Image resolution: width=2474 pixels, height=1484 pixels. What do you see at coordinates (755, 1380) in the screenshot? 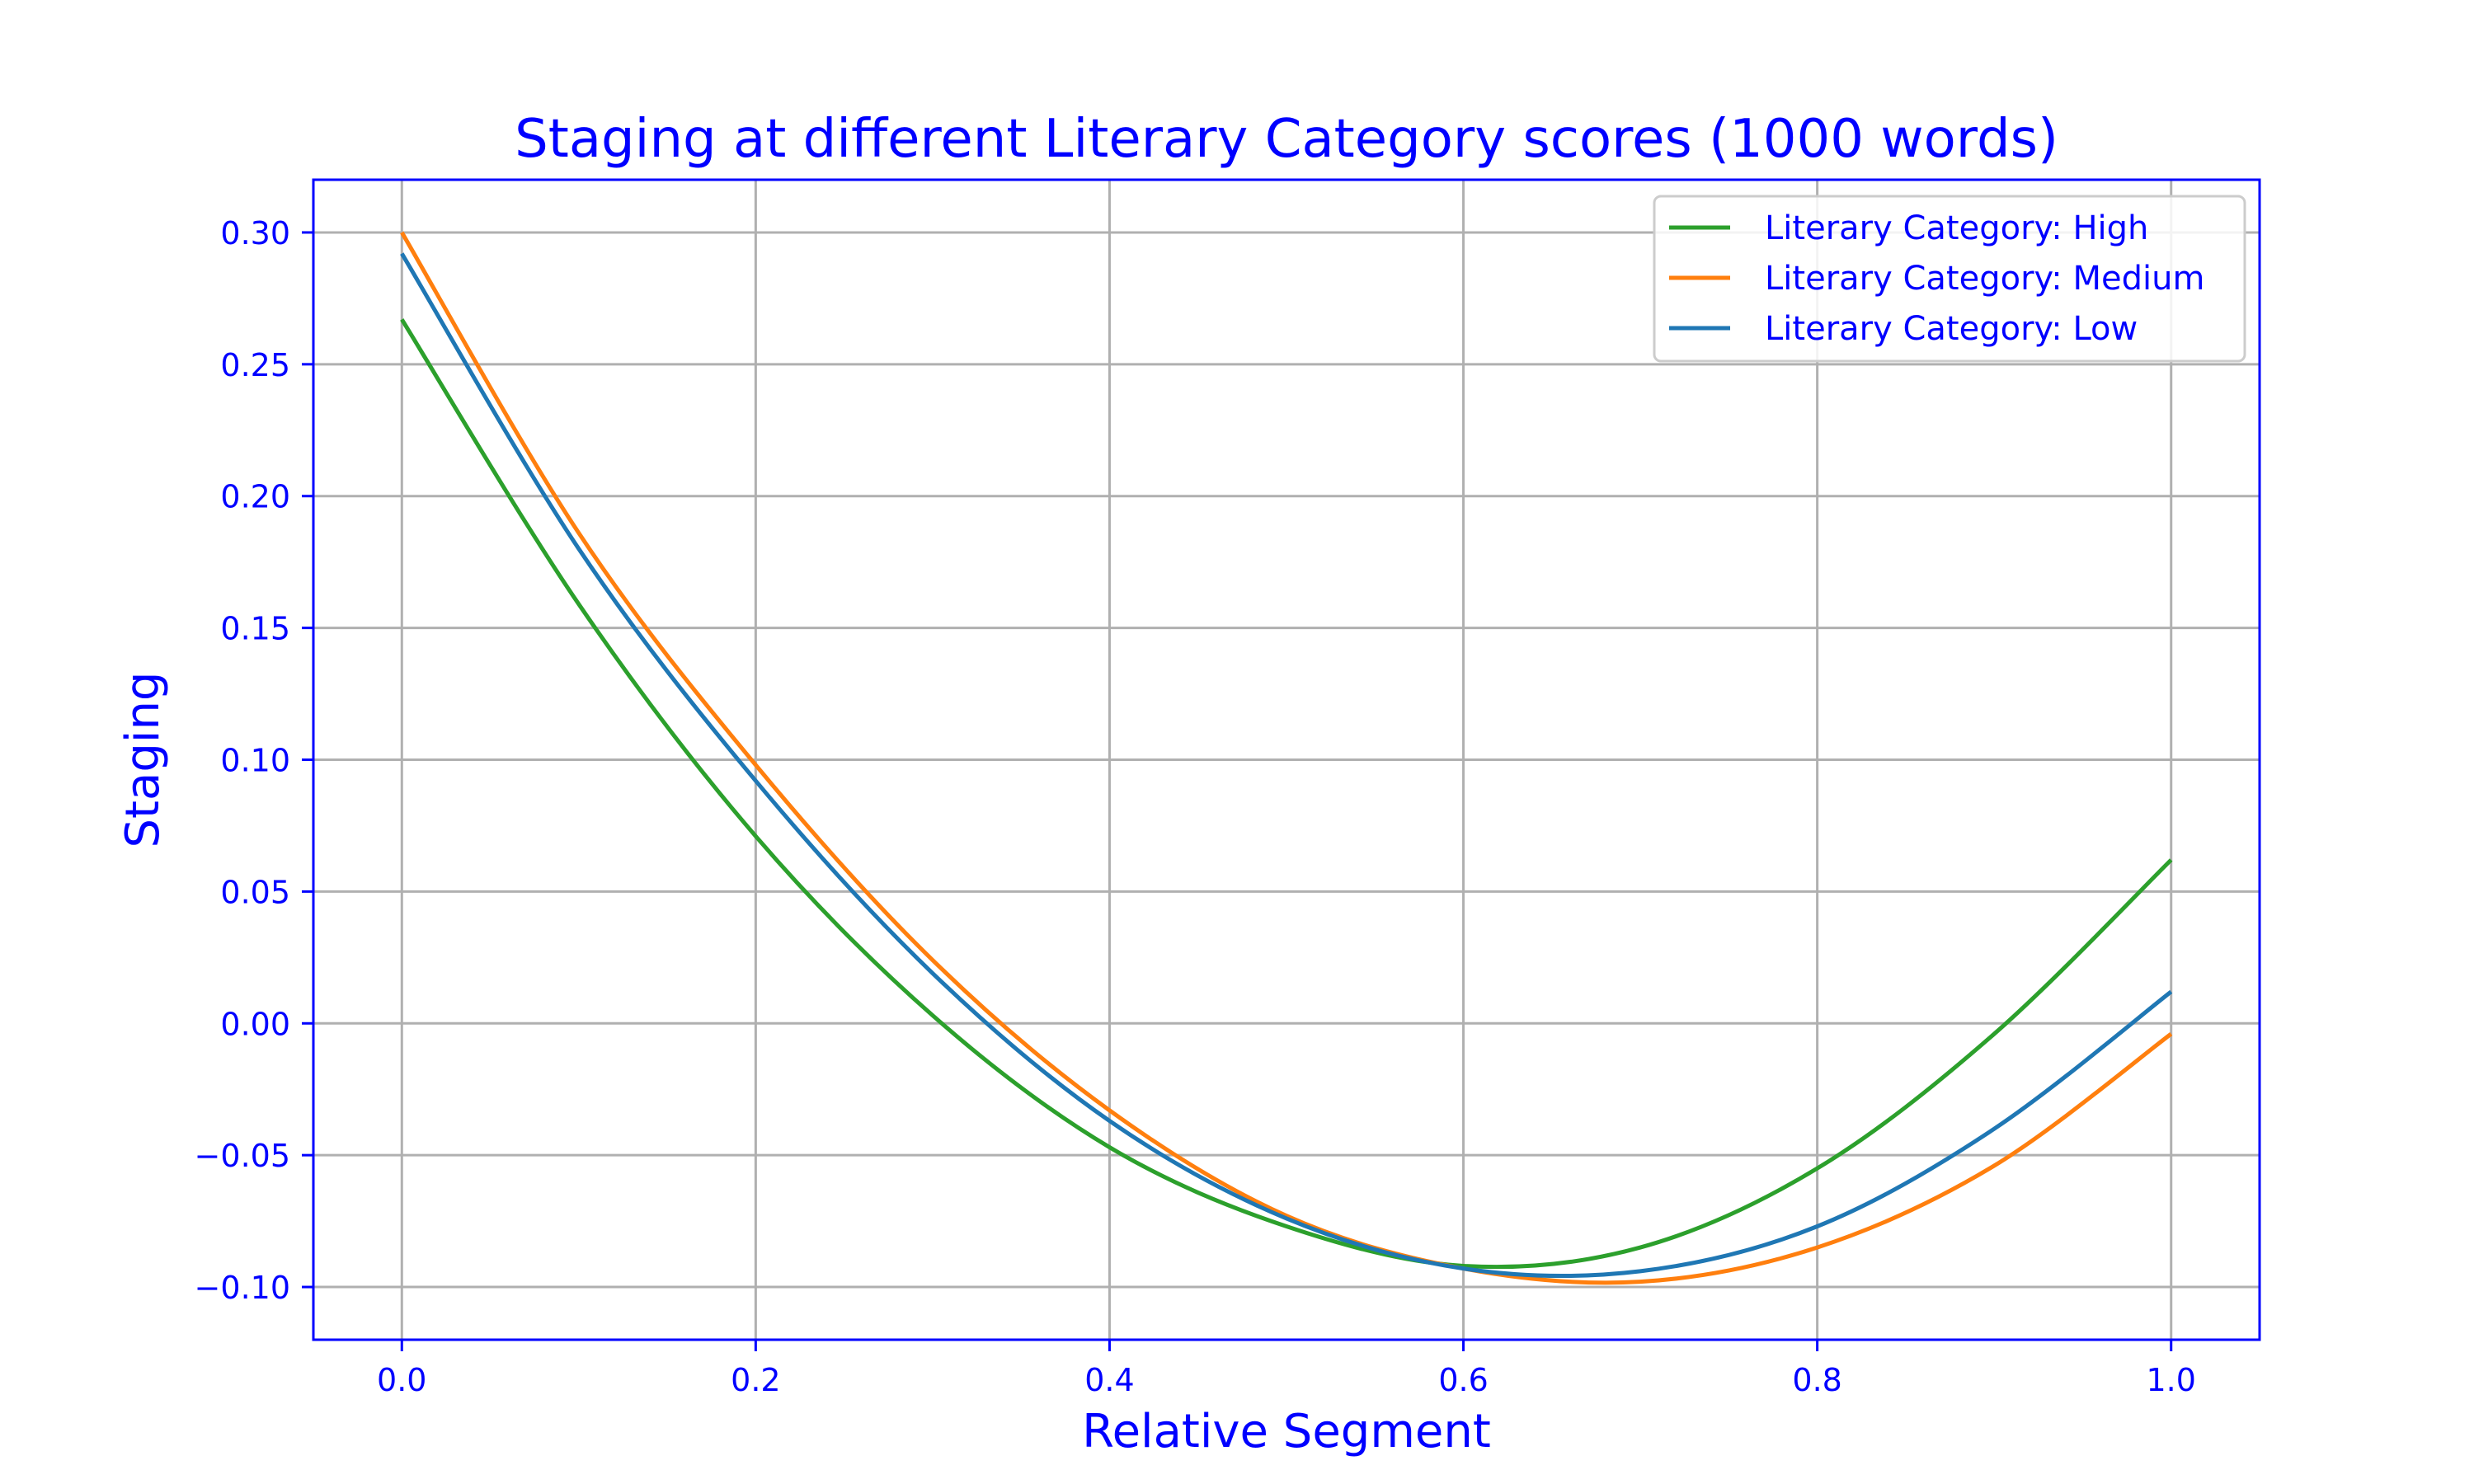
I see `x-tick-label: 0.2` at bounding box center [755, 1380].